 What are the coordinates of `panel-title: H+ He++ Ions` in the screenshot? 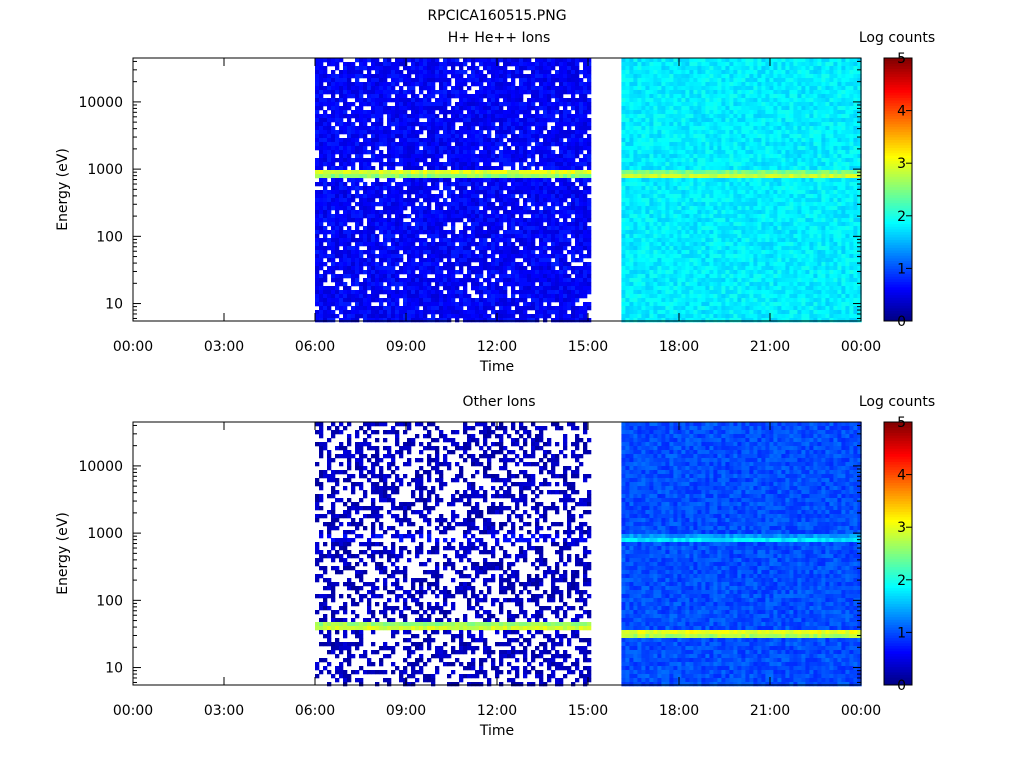 It's located at (499, 38).